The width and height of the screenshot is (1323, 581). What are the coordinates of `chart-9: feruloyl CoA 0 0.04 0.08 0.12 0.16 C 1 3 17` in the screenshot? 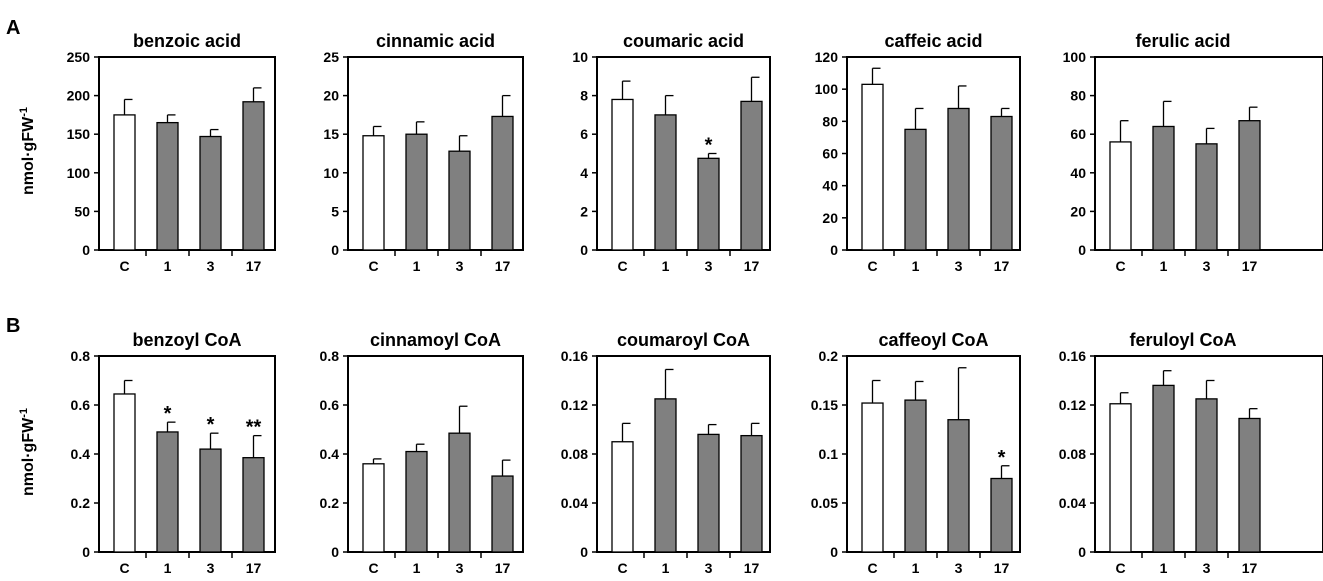 It's located at (1191, 453).